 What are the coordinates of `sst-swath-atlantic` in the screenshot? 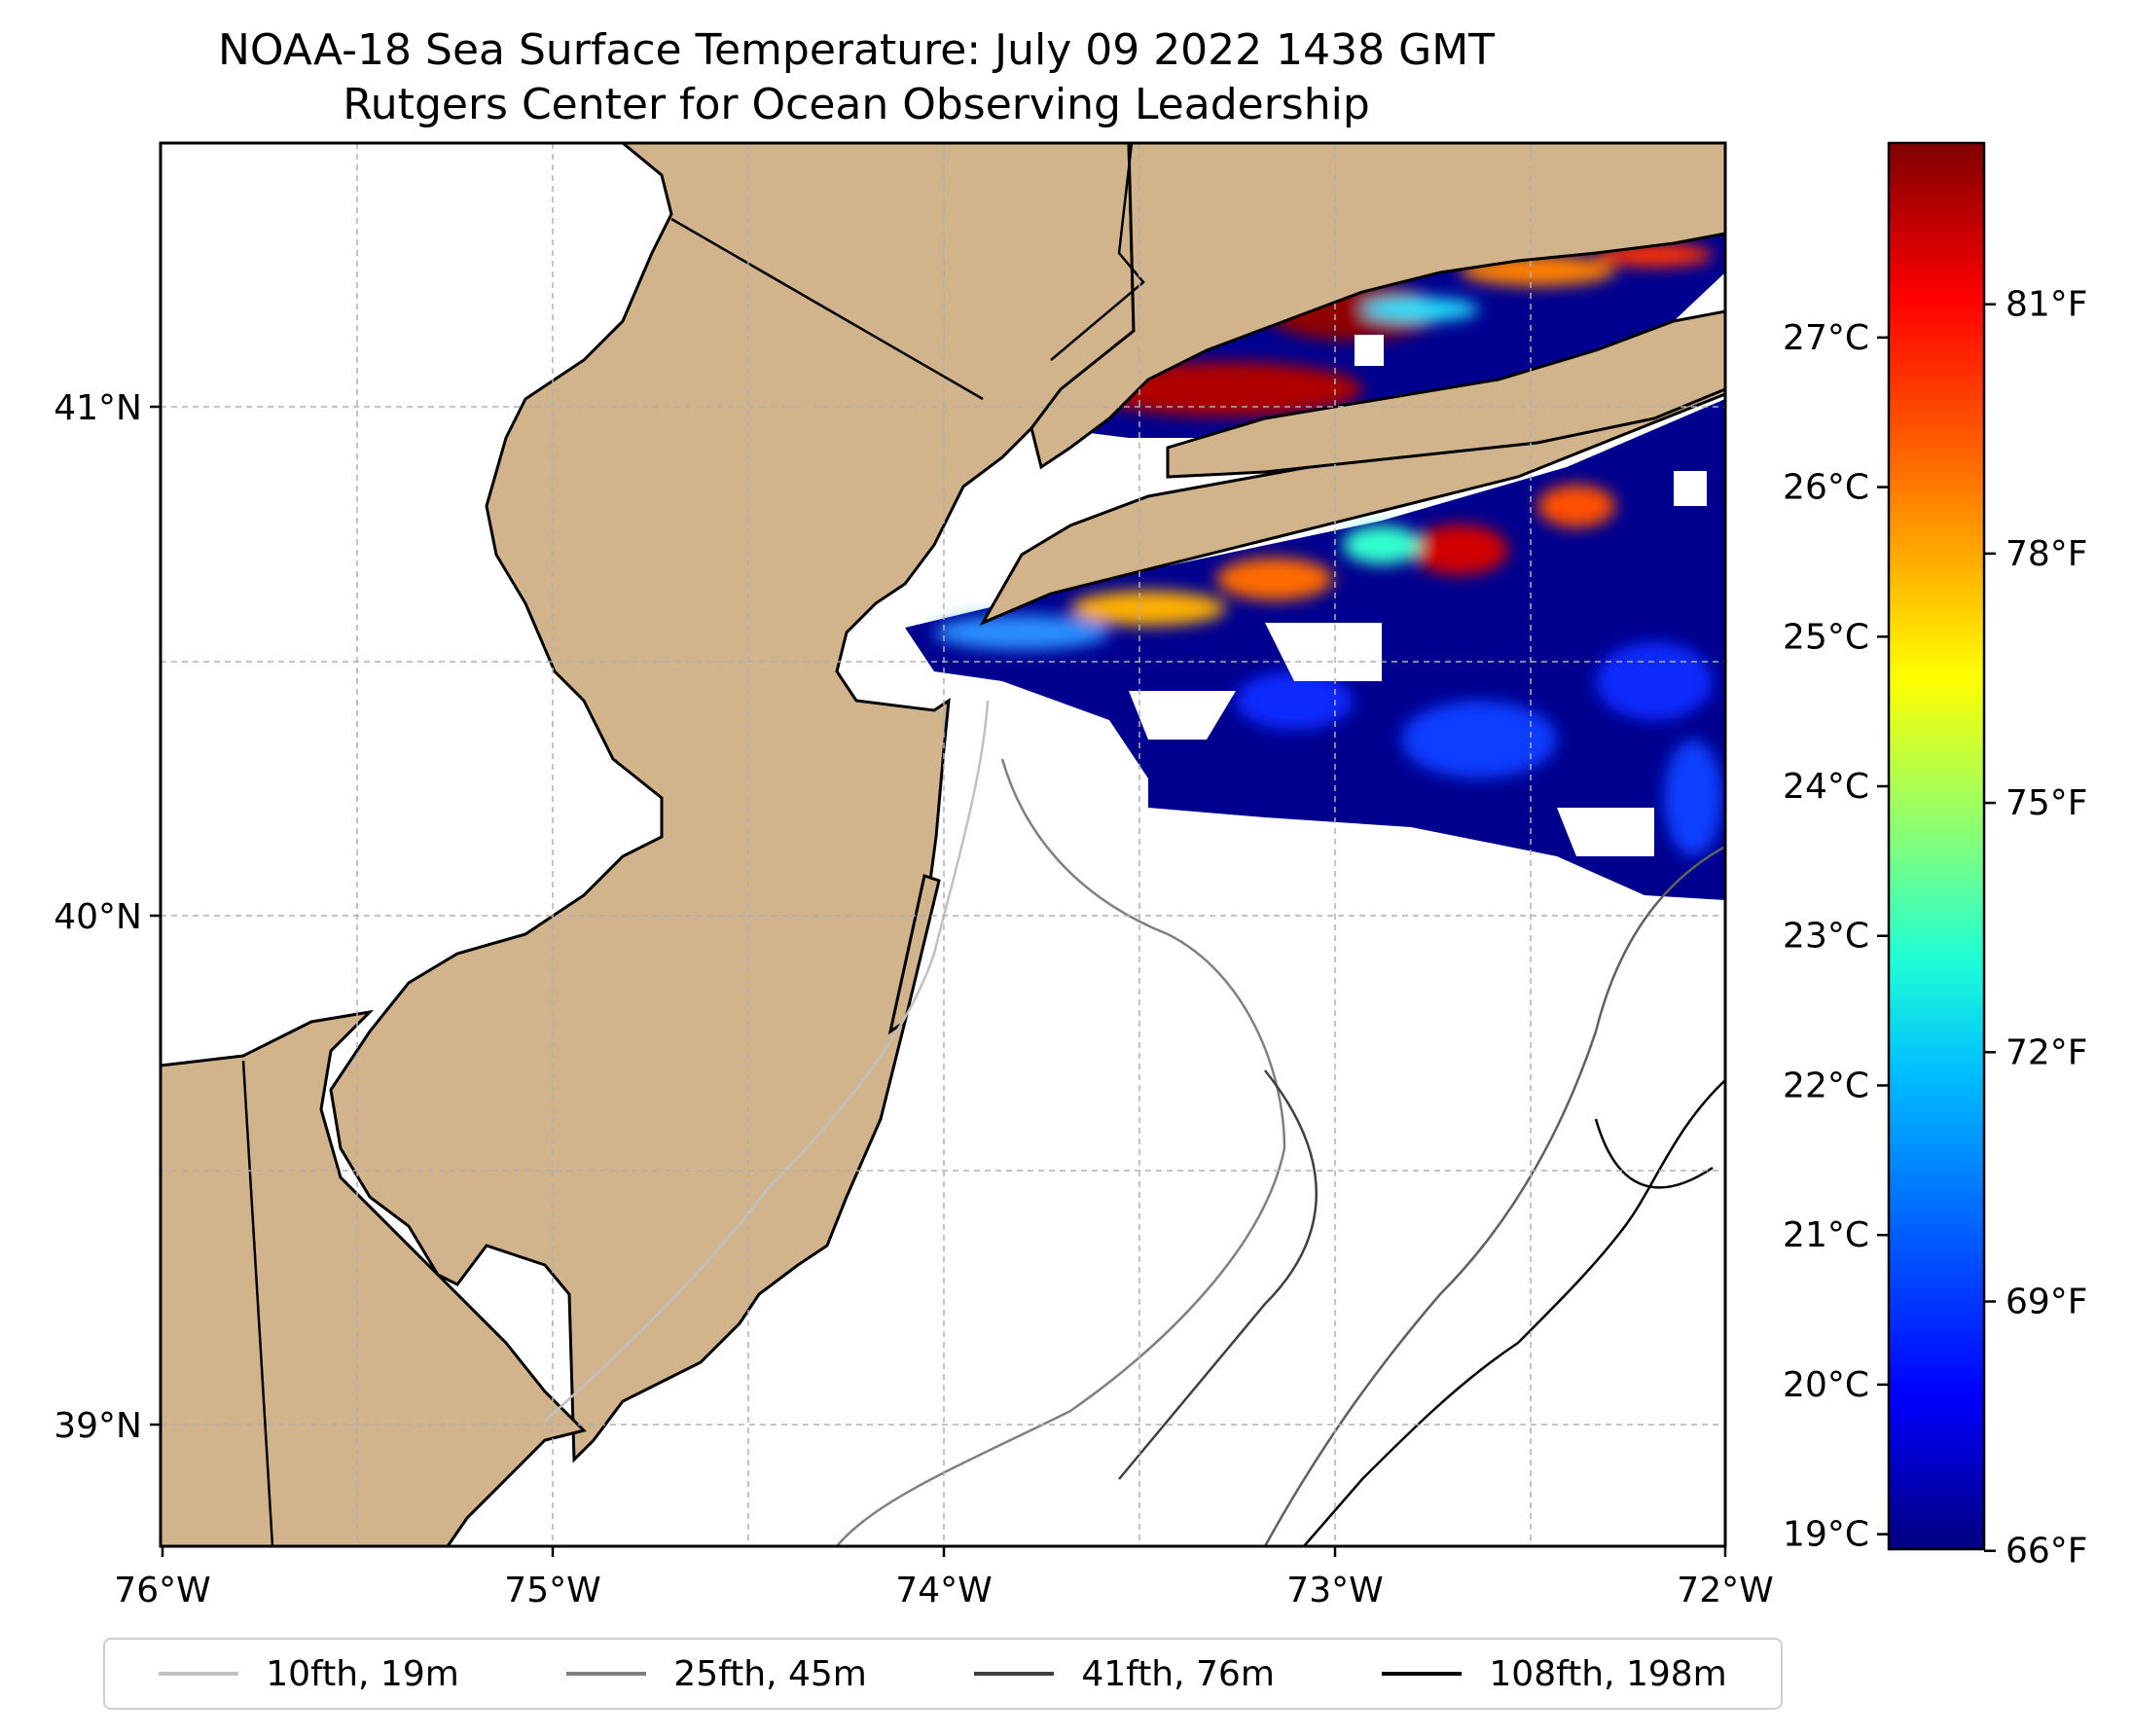 It's located at (1315, 650).